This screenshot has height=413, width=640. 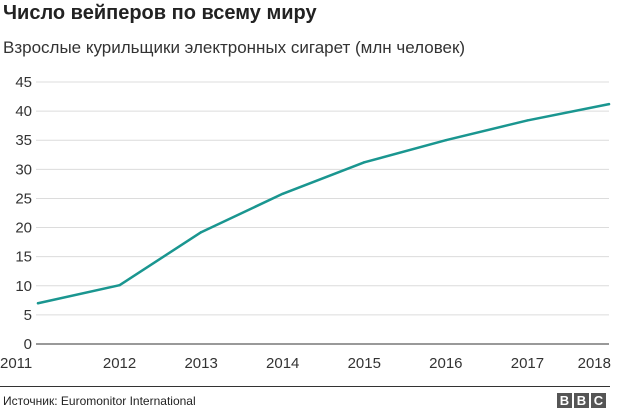 What do you see at coordinates (445, 363) in the screenshot?
I see `x-tick-label-2016: 2016` at bounding box center [445, 363].